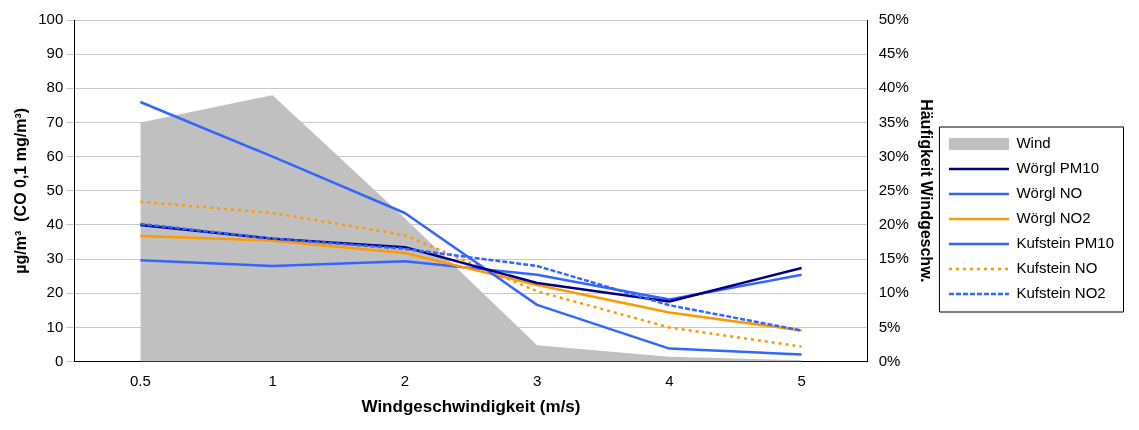 The width and height of the screenshot is (1139, 430). I want to click on y-tick-label: 20, so click(55, 292).